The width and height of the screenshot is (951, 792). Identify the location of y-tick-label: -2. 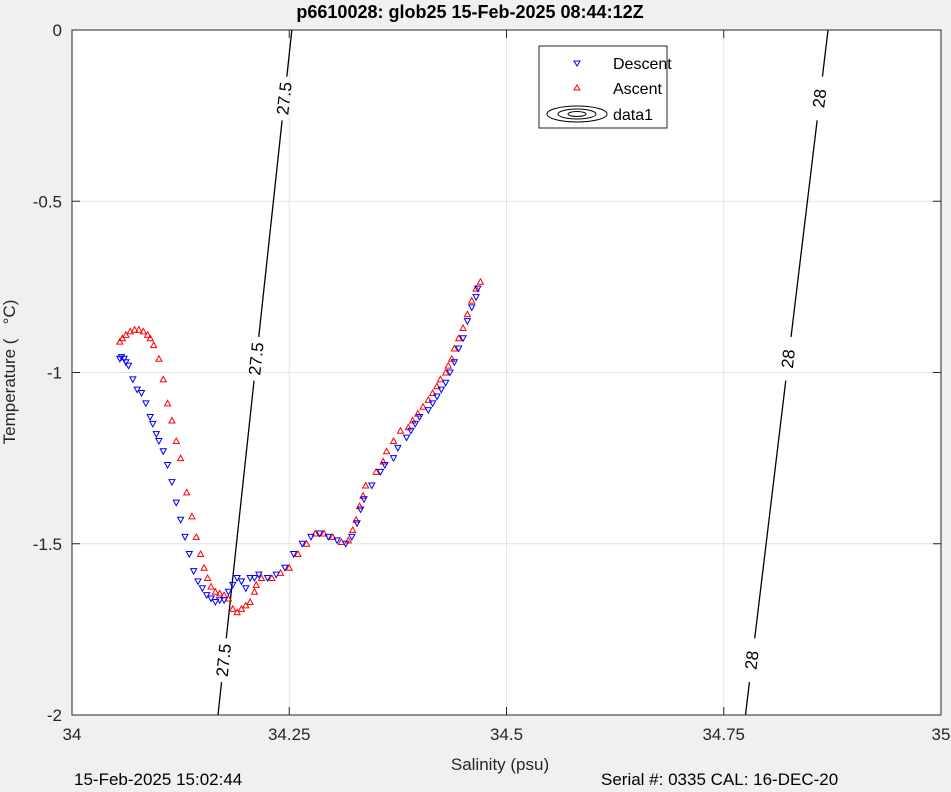
(54, 715).